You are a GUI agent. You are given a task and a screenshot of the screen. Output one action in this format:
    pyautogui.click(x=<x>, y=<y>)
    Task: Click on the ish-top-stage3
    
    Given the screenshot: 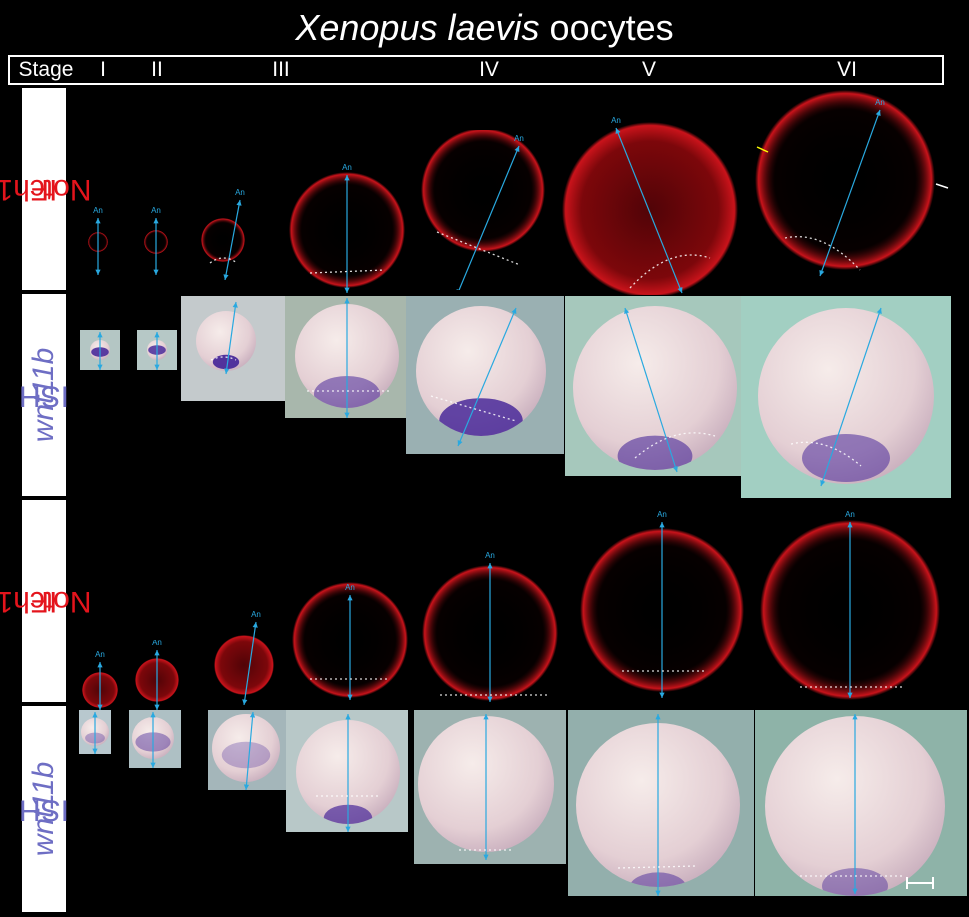 What is the action you would take?
    pyautogui.click(x=233, y=348)
    